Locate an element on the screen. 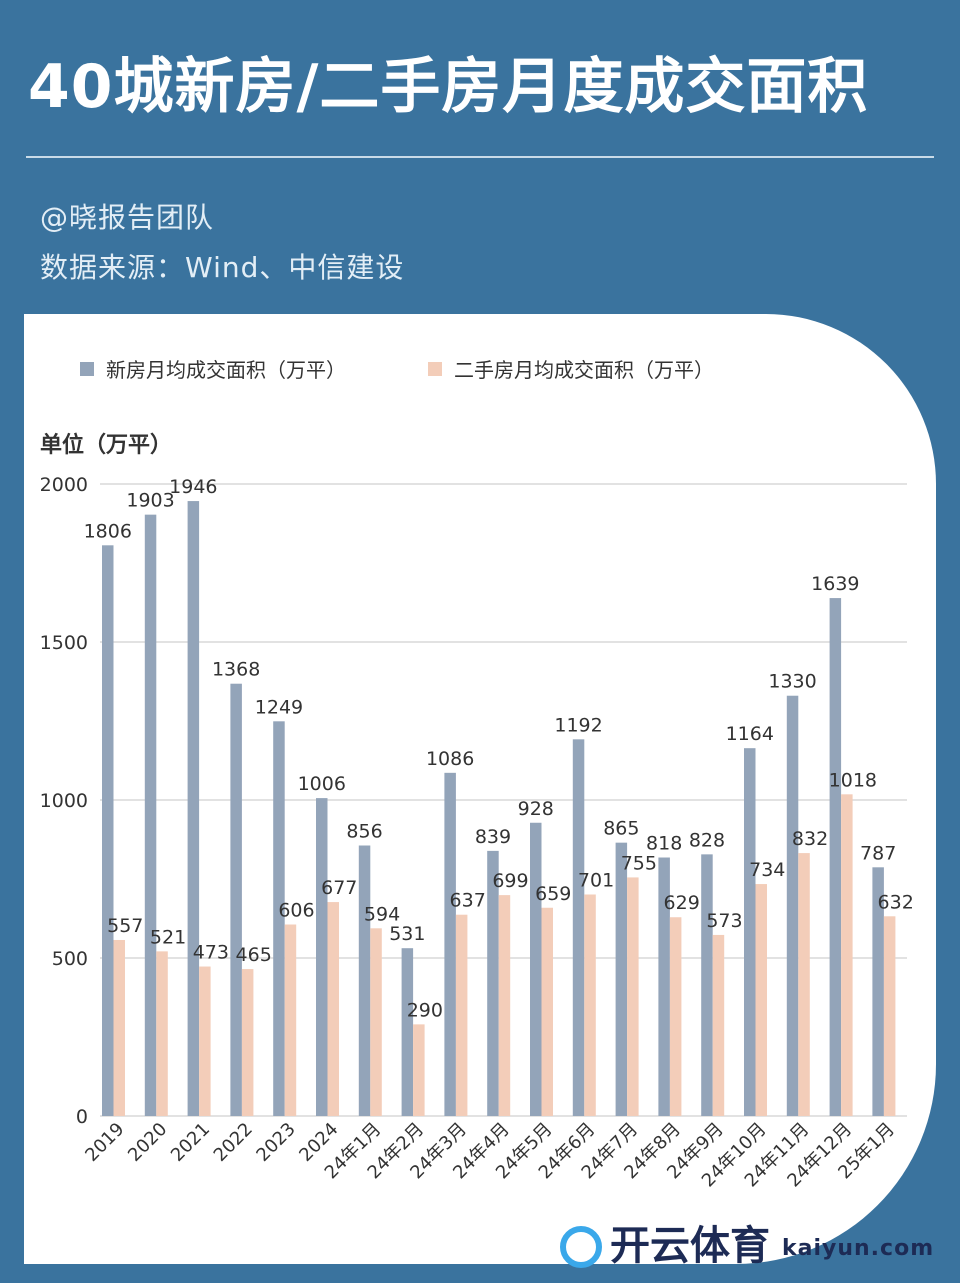  data-label: 557 is located at coordinates (125, 926).